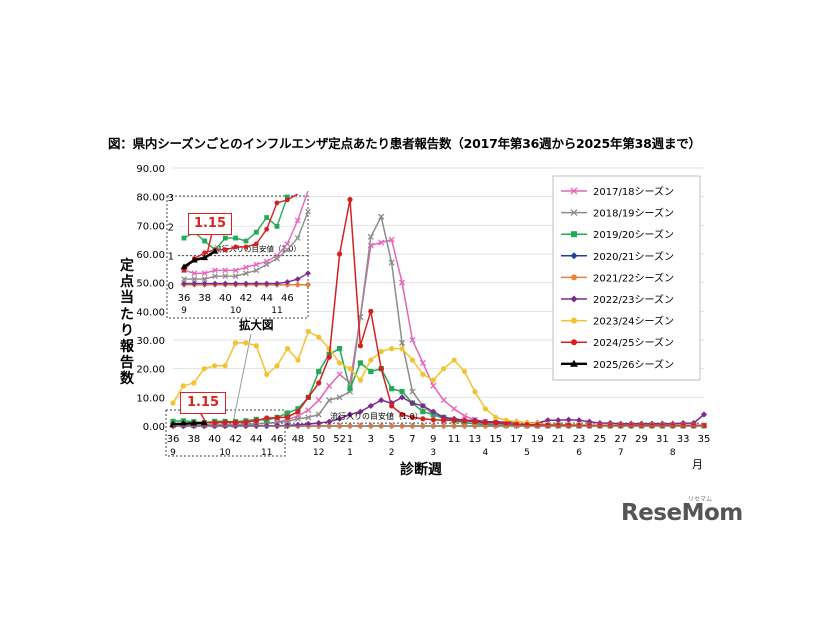 This screenshot has height=620, width=826. I want to click on legend-item: 2020/21シーズン, so click(617, 256).